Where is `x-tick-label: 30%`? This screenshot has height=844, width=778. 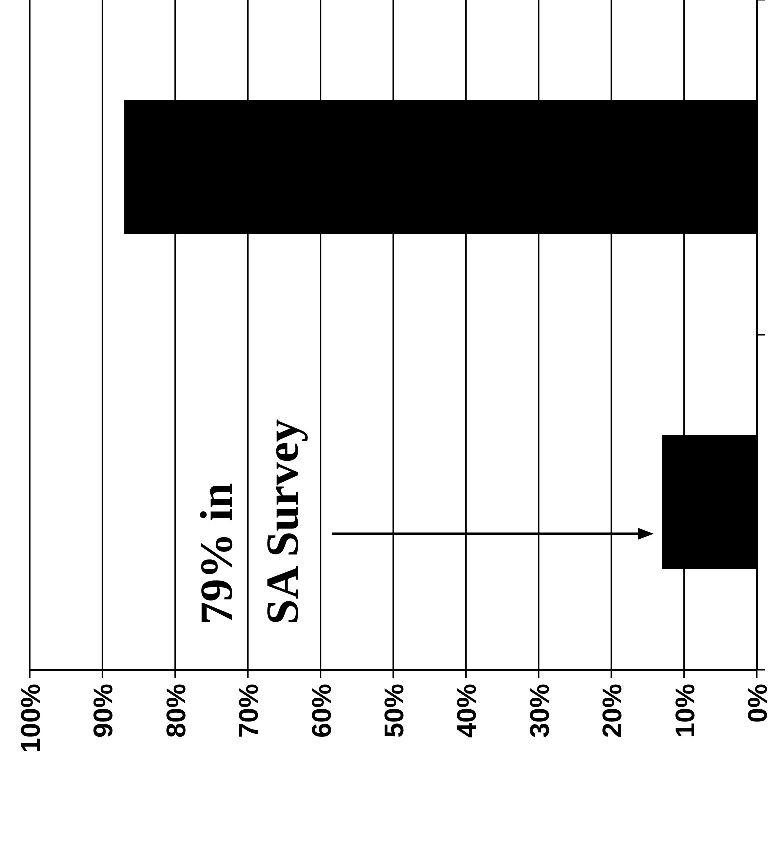
x-tick-label: 30% is located at coordinates (539, 711).